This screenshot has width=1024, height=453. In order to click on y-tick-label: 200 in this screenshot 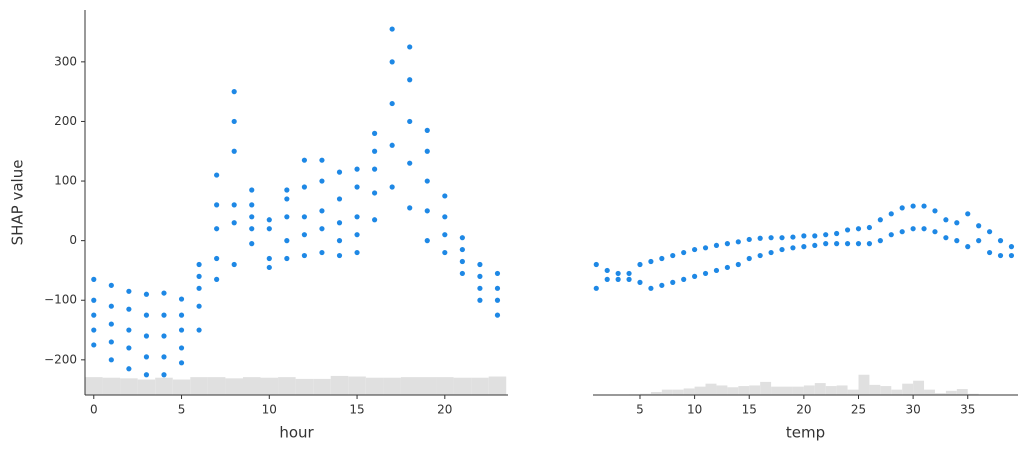, I will do `click(65, 121)`.